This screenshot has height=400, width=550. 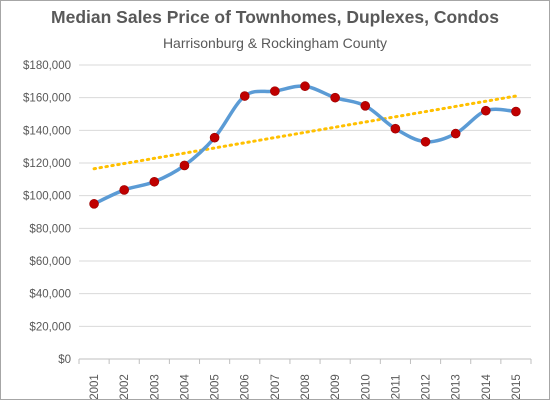 I want to click on x-tick-label: 2014, so click(x=487, y=386).